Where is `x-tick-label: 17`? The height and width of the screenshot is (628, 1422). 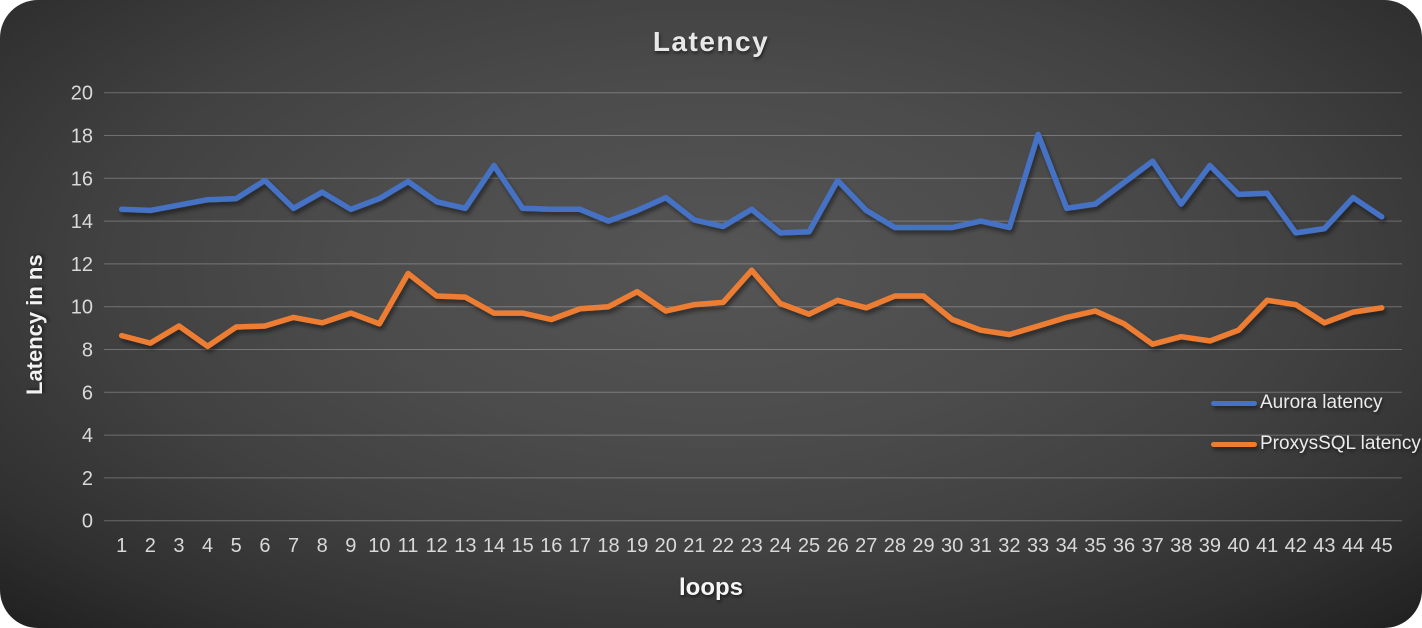
x-tick-label: 17 is located at coordinates (580, 546).